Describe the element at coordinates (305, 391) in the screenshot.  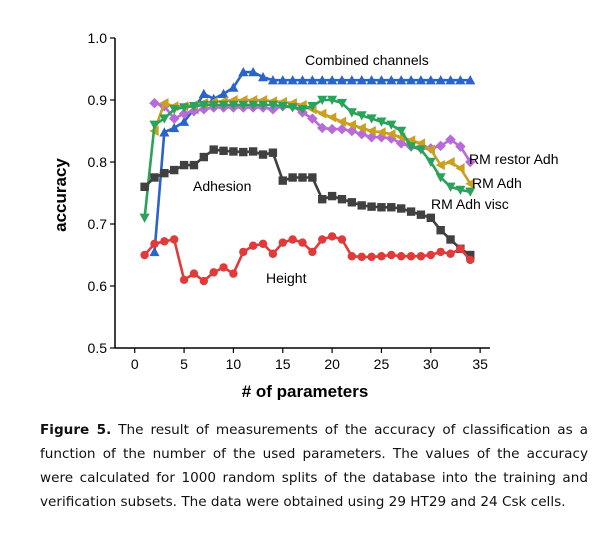
I see `x-axis-title: # of parameters` at that location.